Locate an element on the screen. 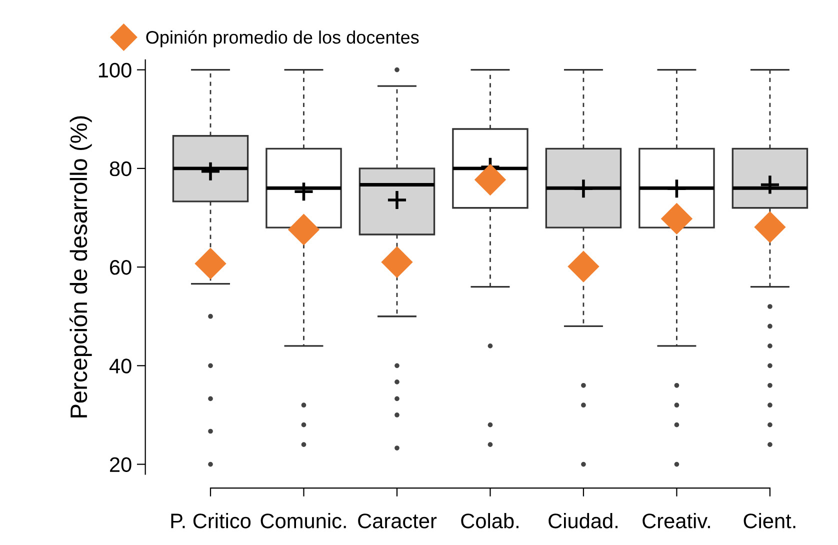 Image resolution: width=838 pixels, height=545 pixels. y-tick-label: 100 is located at coordinates (115, 70).